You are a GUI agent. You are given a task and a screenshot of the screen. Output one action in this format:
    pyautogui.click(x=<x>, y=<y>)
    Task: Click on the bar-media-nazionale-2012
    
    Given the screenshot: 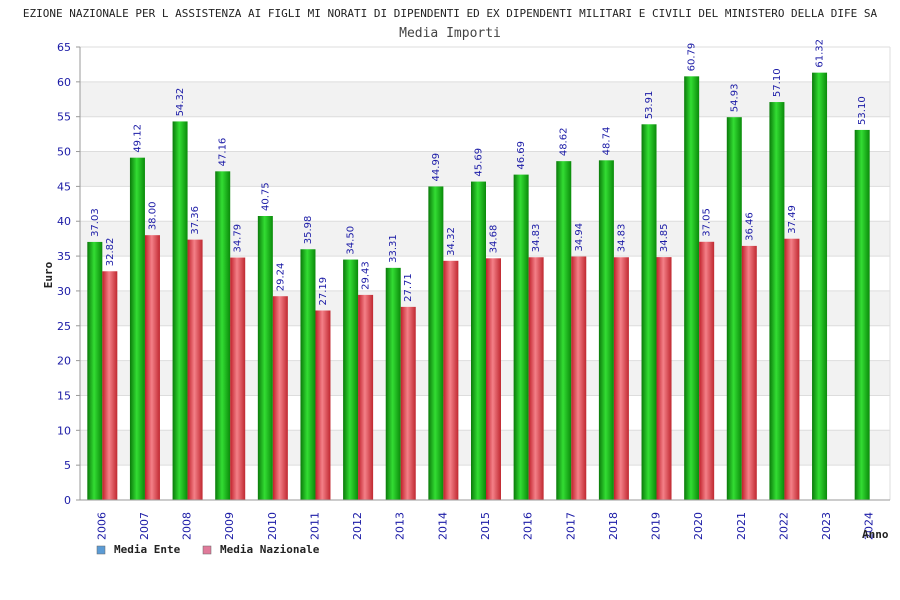 What is the action you would take?
    pyautogui.click(x=366, y=397)
    